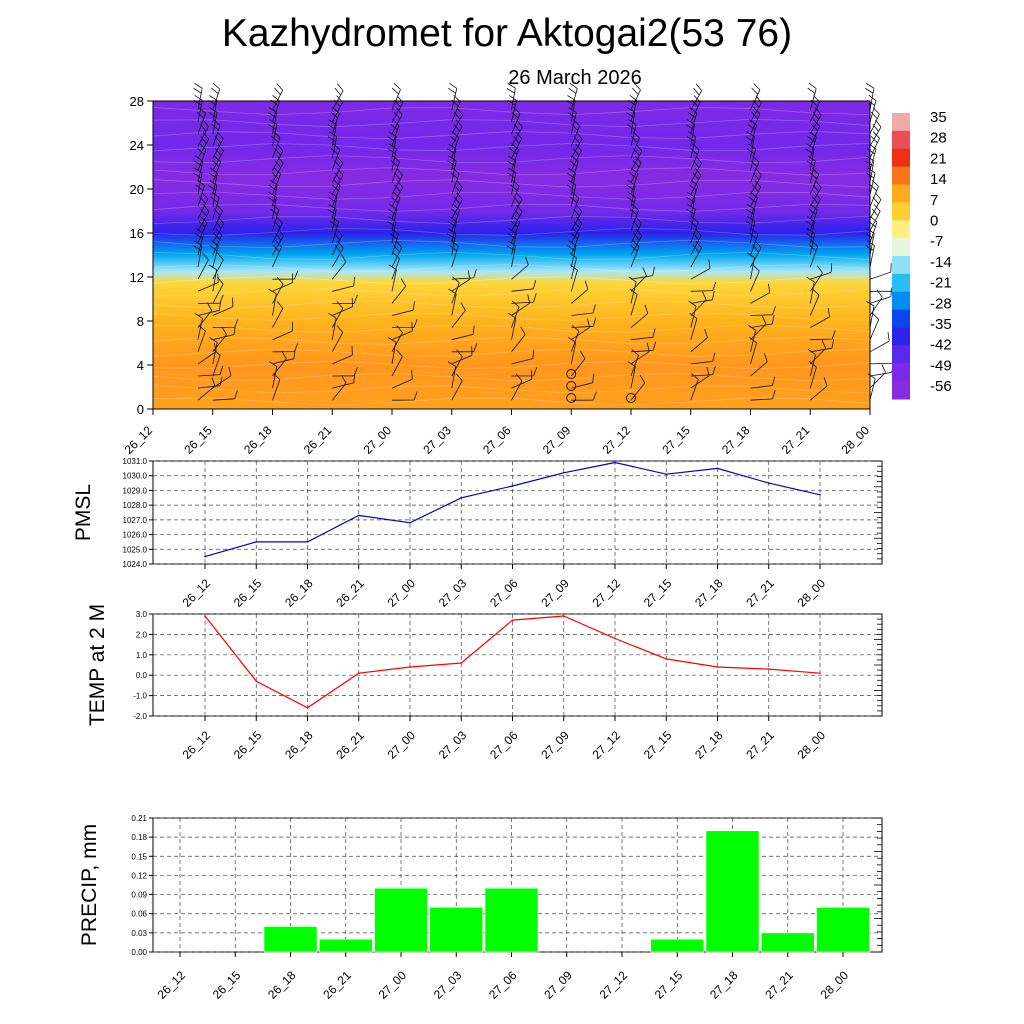 This screenshot has height=1024, width=1024. I want to click on y-tick-label: 1030.0, so click(135, 476).